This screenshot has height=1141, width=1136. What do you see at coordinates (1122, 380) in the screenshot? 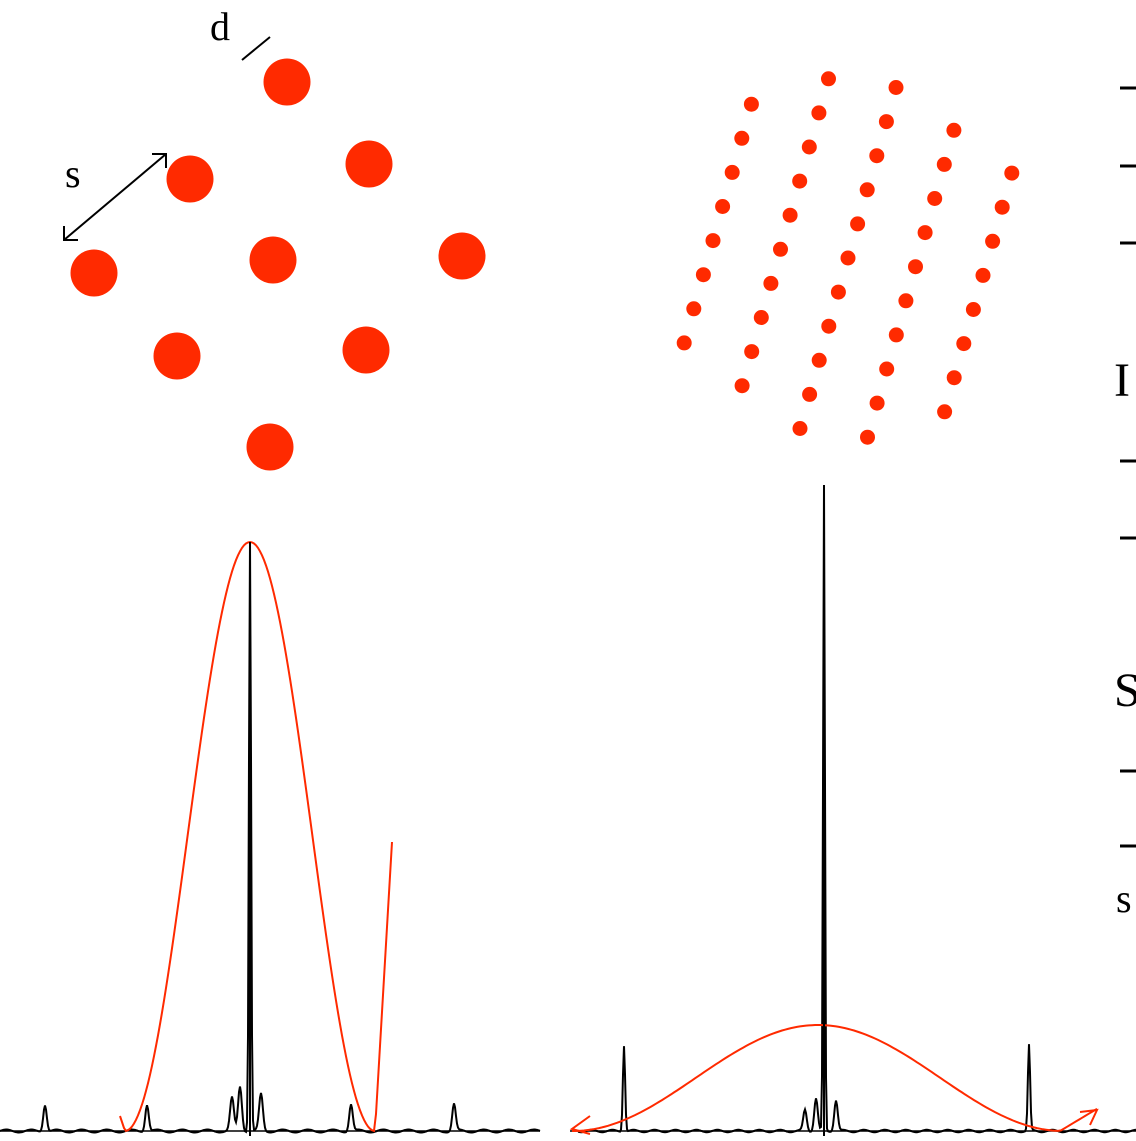
I see `cropped-letter: I` at bounding box center [1122, 380].